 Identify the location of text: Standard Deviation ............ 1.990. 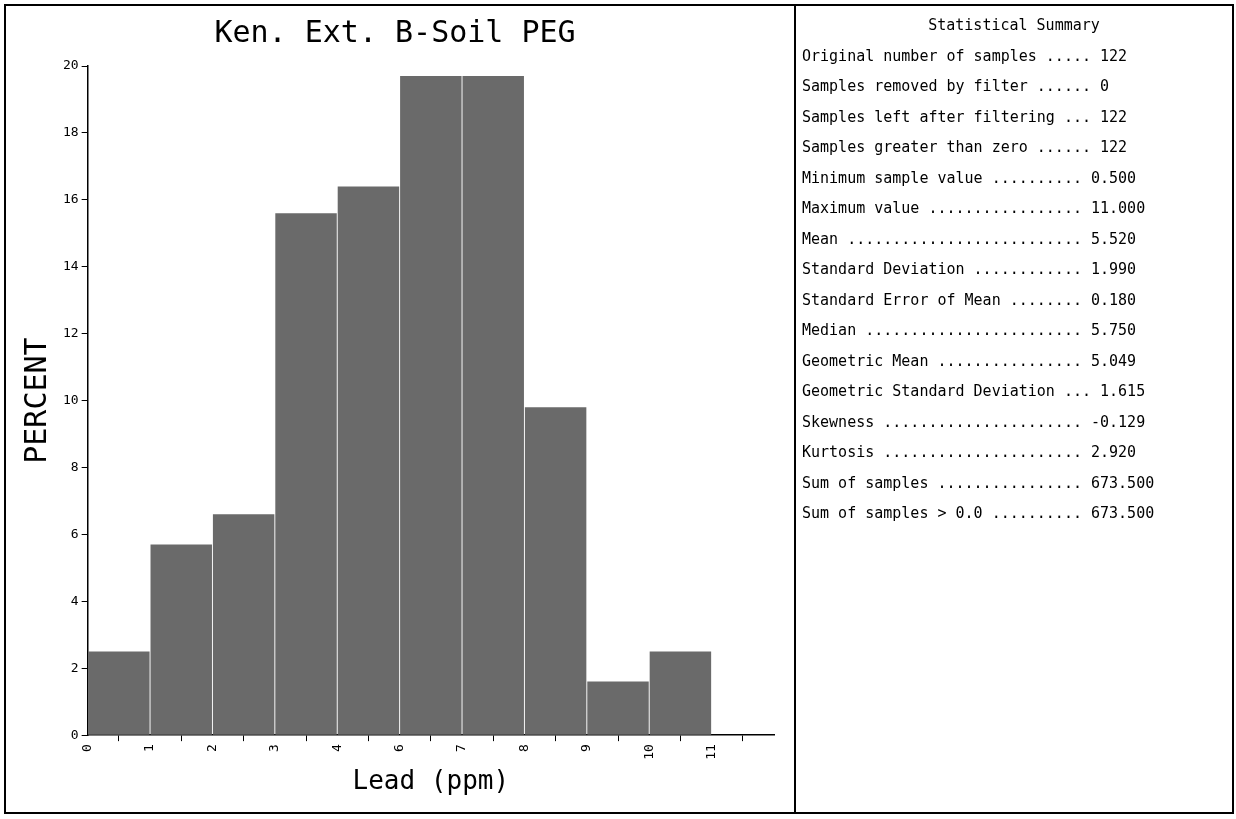
(970, 269).